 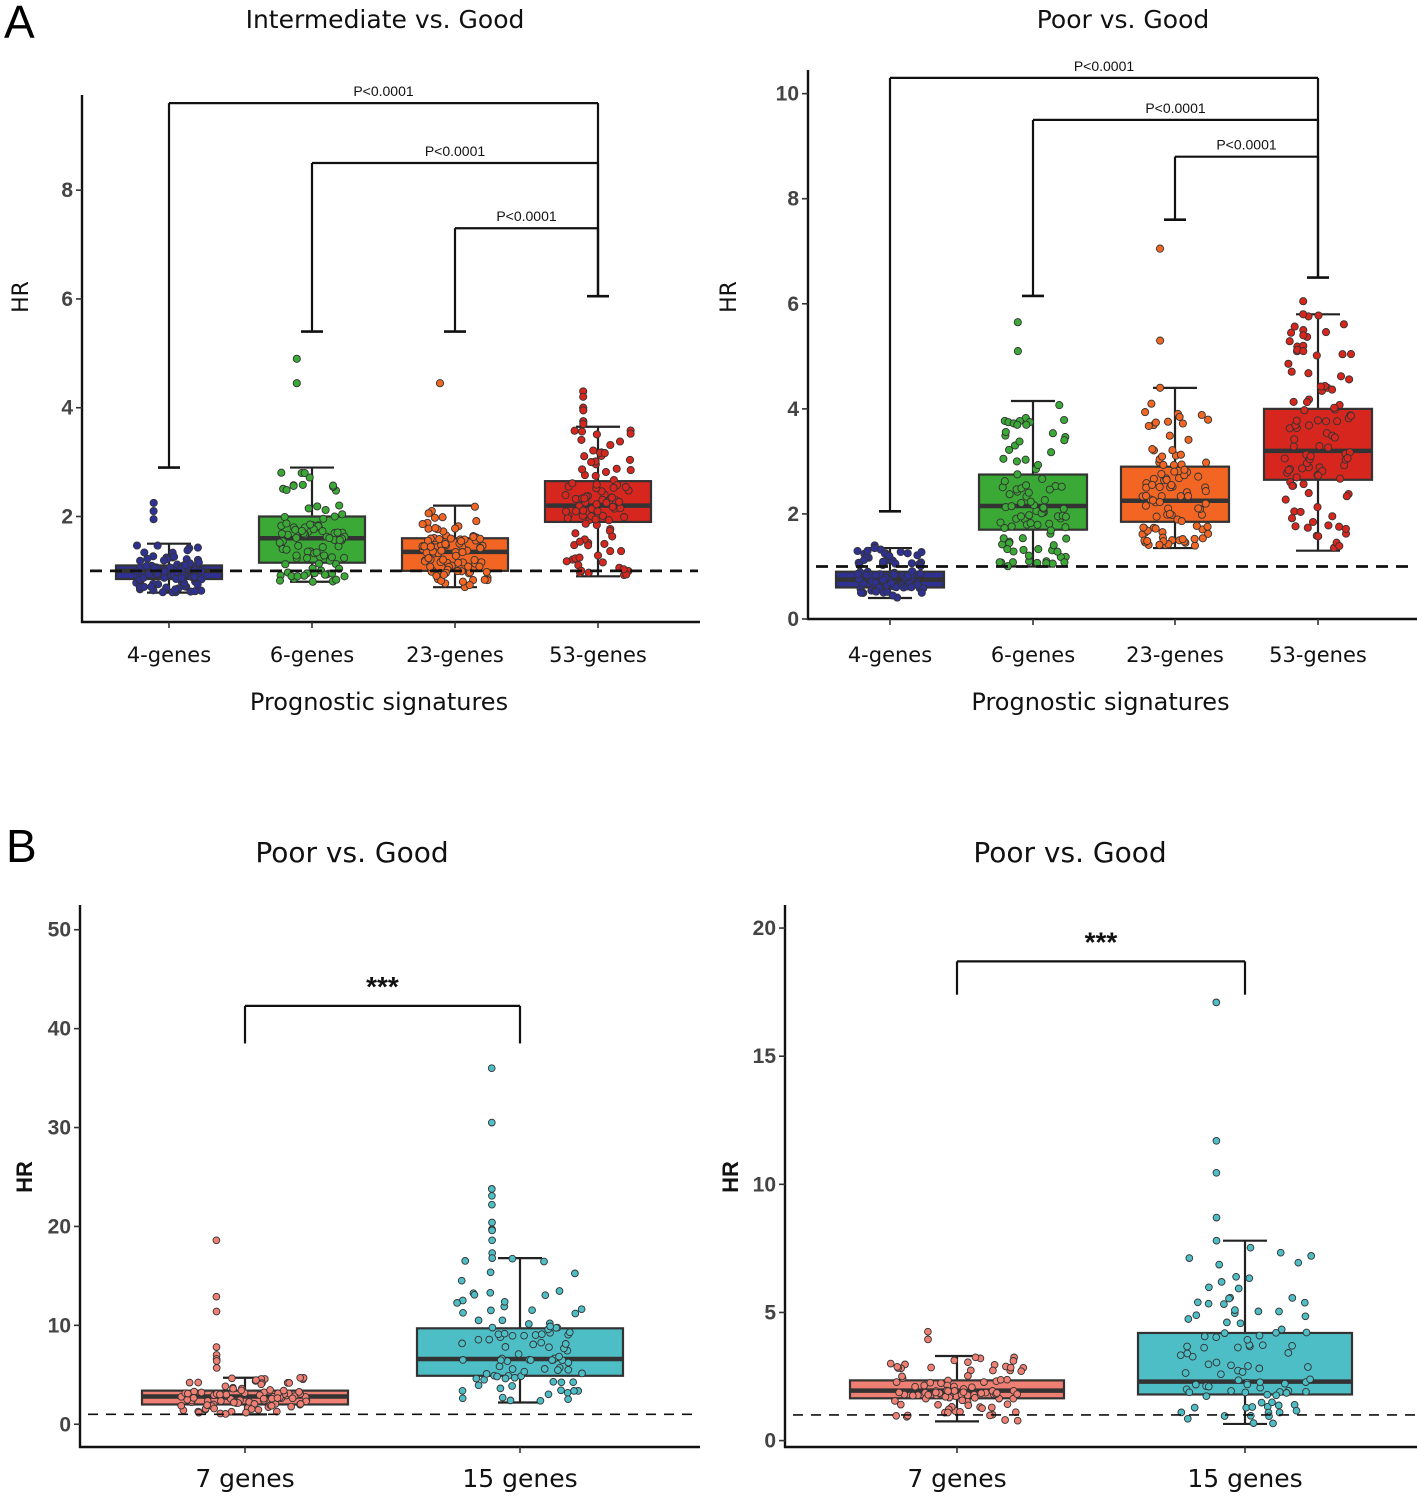 What do you see at coordinates (1175, 655) in the screenshot?
I see `x-tick-label: 23-genes` at bounding box center [1175, 655].